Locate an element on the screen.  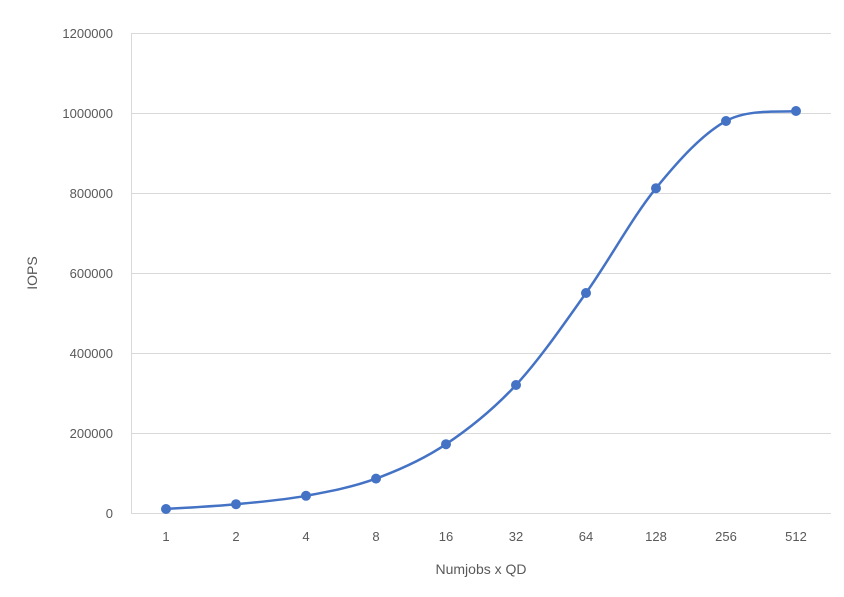
x-tick-label: 64 is located at coordinates (586, 536).